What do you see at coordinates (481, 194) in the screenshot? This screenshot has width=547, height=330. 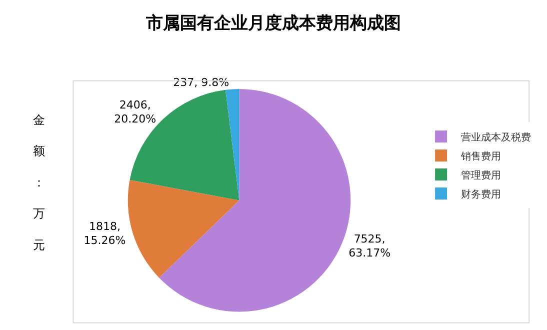 I see `legend-label: 财务费用` at bounding box center [481, 194].